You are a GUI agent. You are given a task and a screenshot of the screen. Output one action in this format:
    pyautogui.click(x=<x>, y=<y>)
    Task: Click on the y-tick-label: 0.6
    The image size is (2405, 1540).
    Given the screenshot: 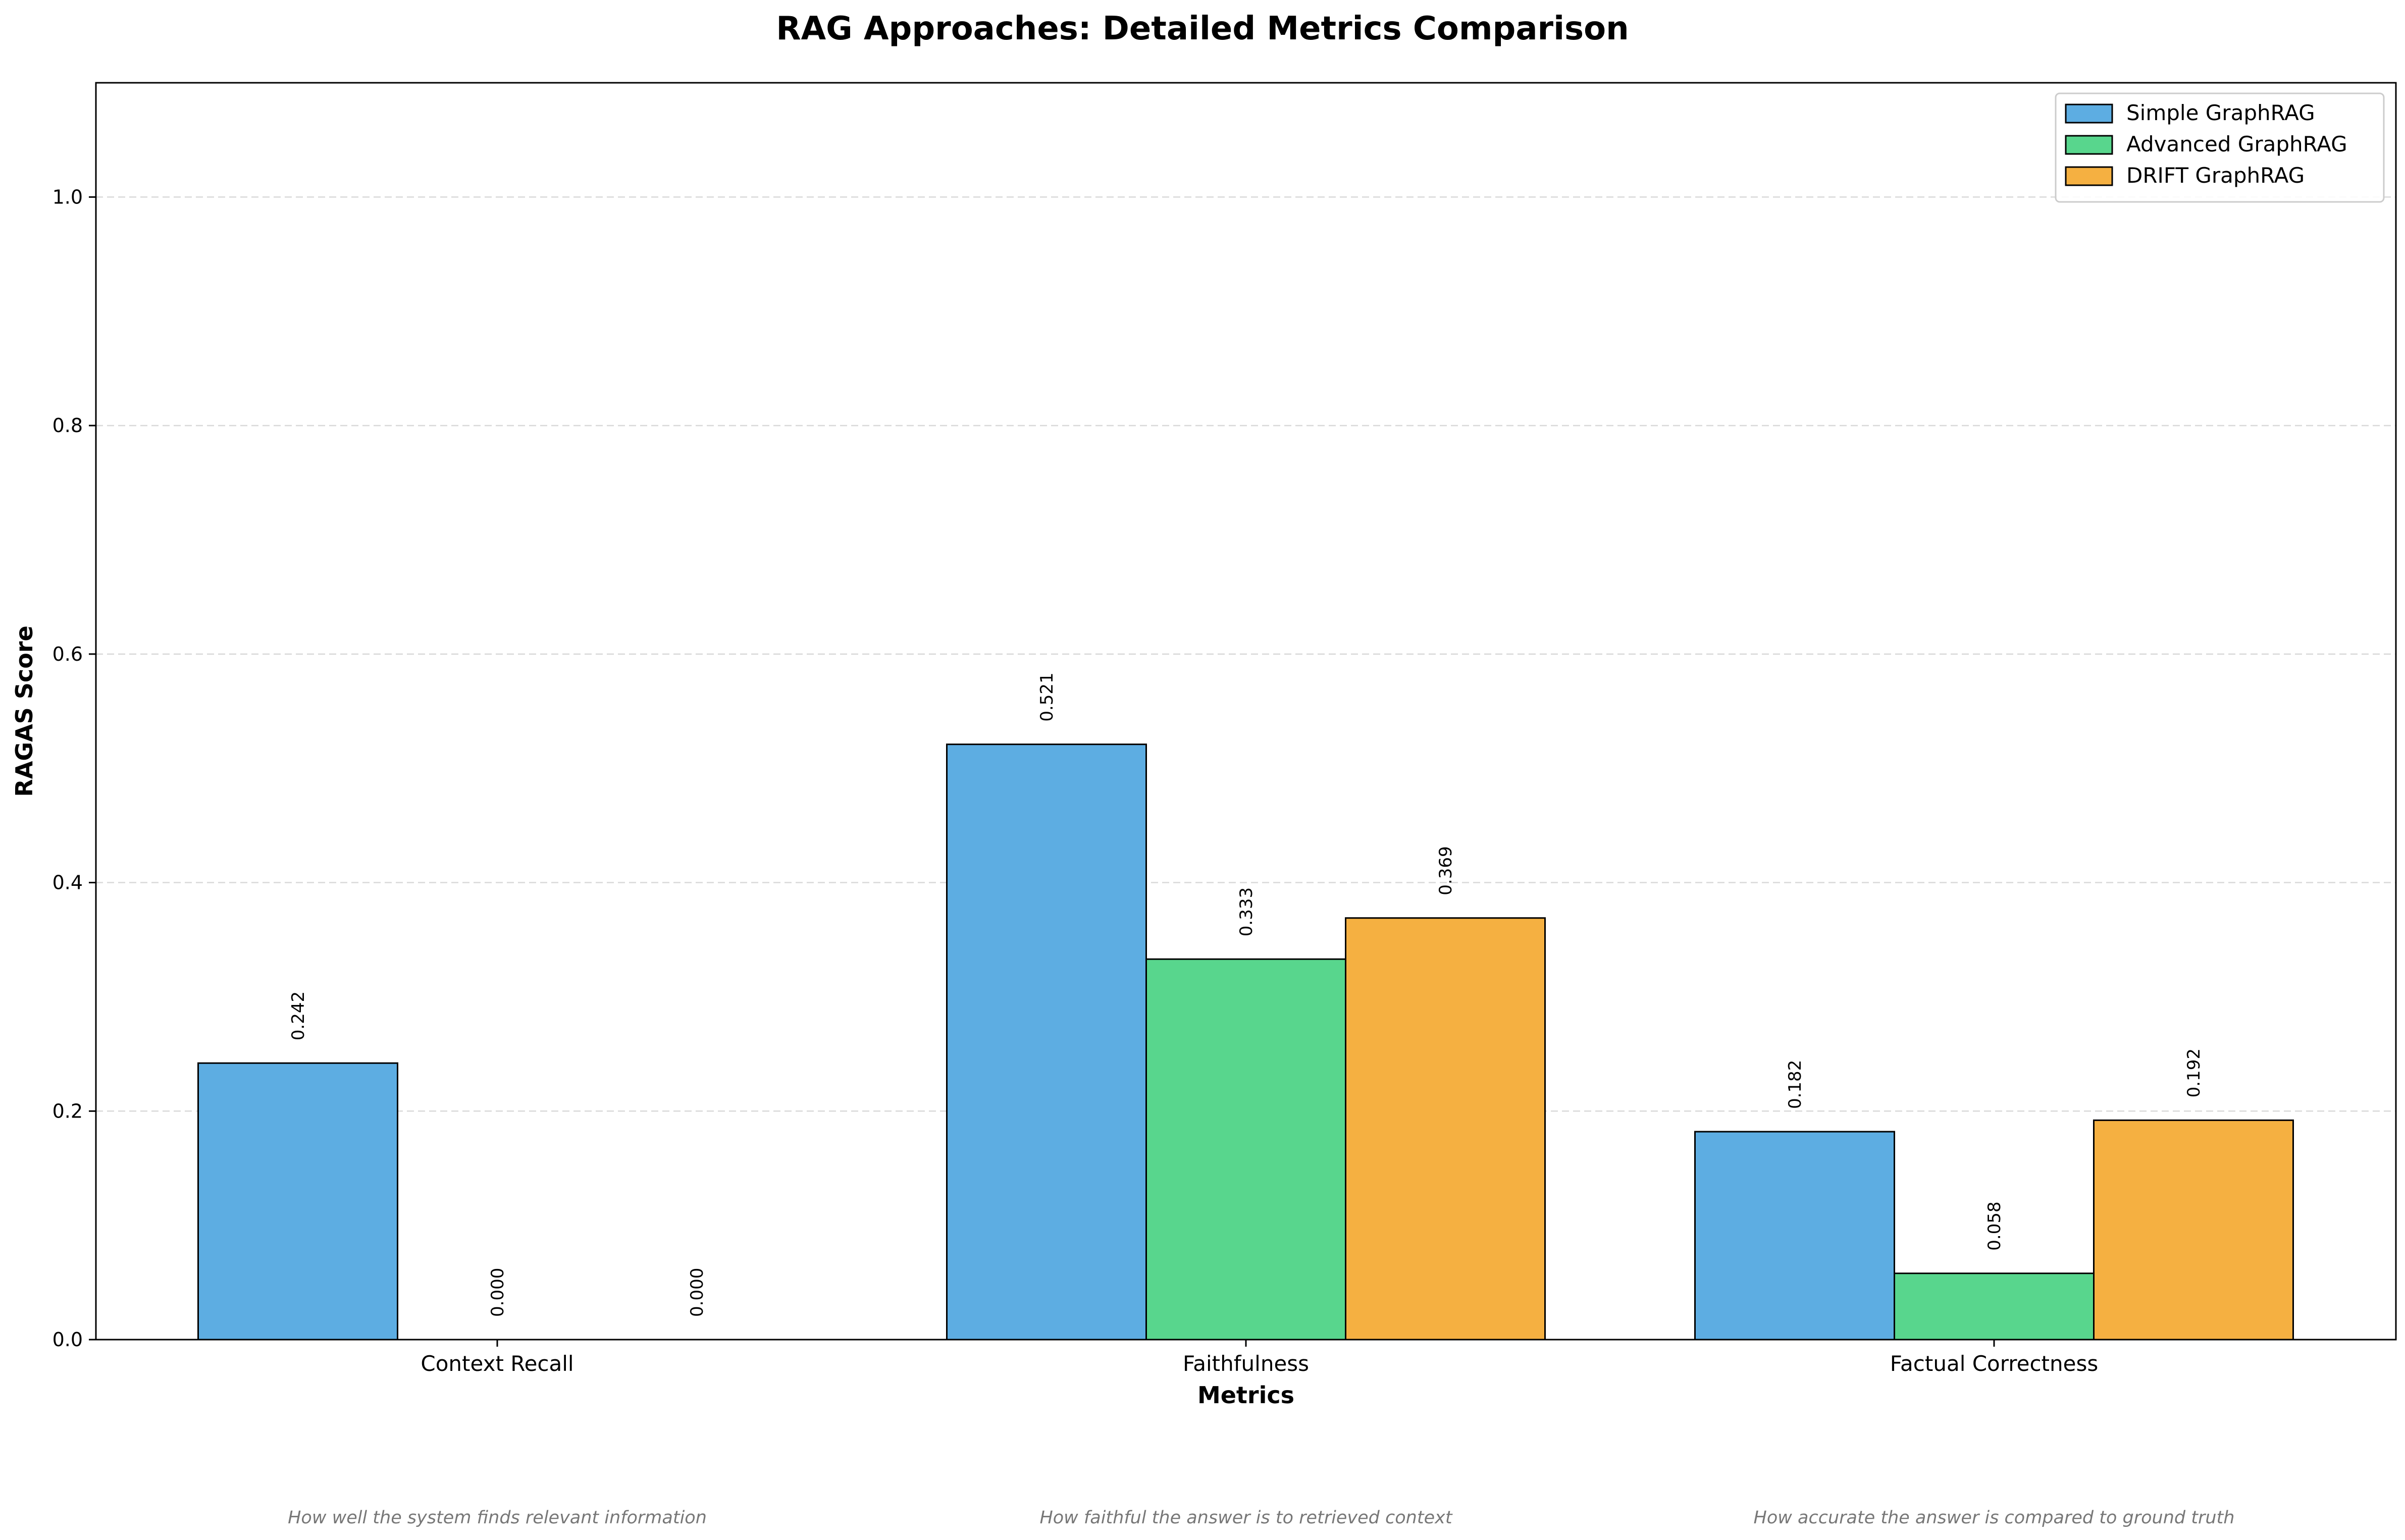 What is the action you would take?
    pyautogui.click(x=68, y=654)
    